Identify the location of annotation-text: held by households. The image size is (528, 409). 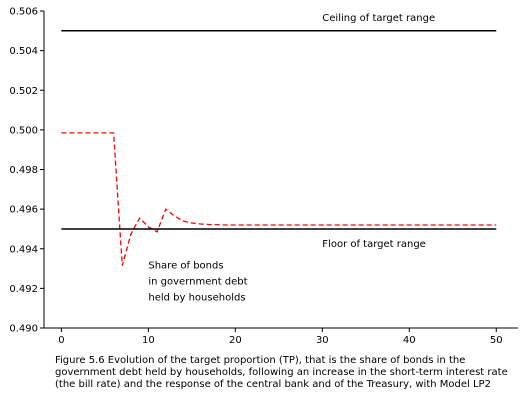
(196, 297).